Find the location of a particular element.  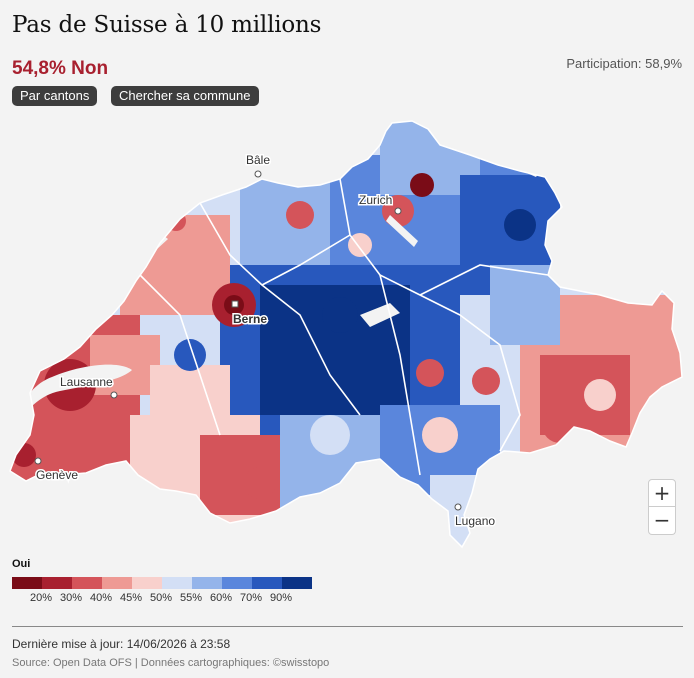

legend-tick-label: 45% is located at coordinates (130, 598).